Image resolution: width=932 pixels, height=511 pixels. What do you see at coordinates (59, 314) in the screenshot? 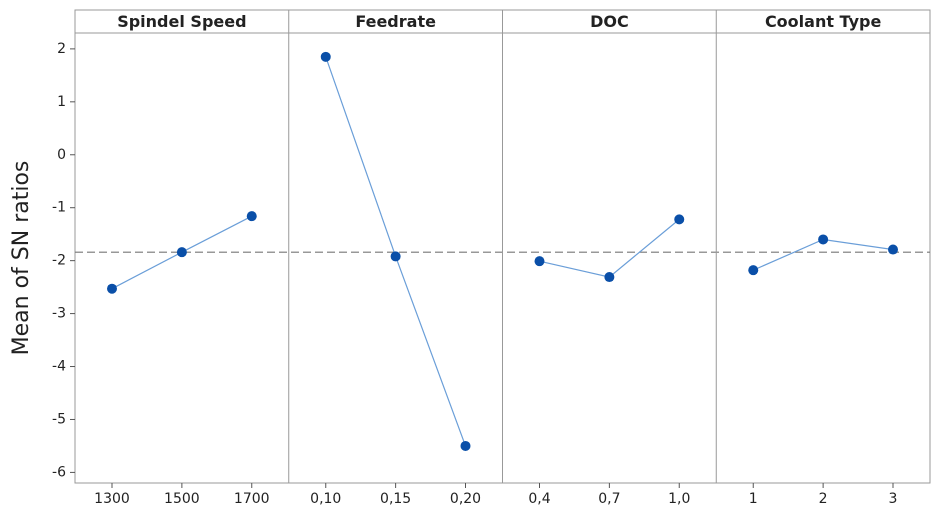
I see `y-tick-label: -3` at bounding box center [59, 314].